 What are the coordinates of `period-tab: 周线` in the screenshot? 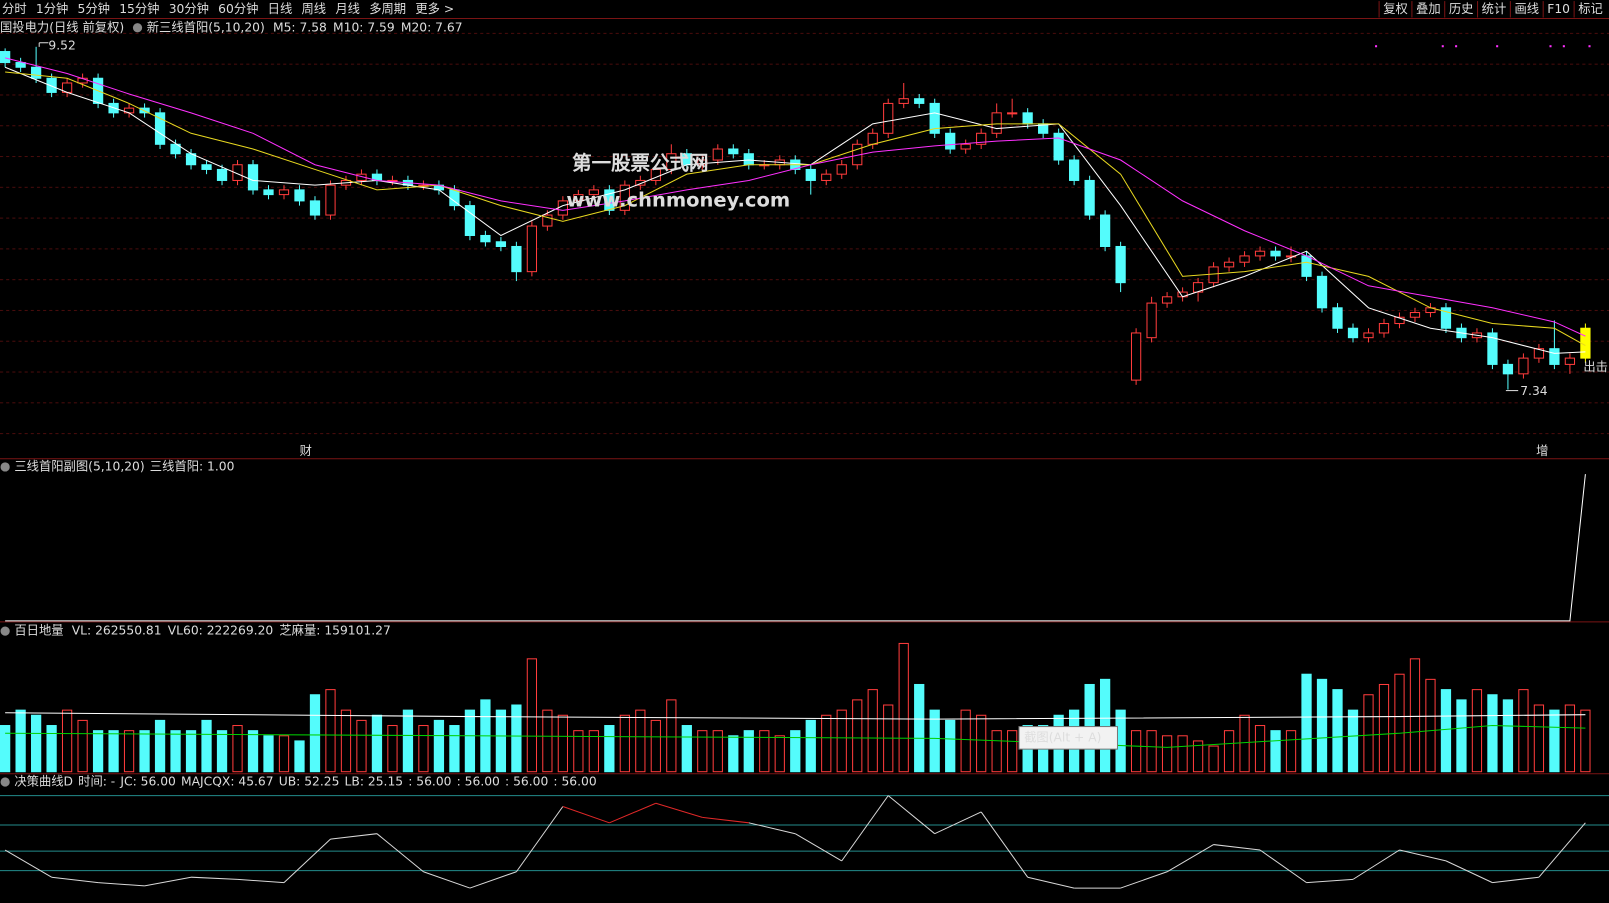 It's located at (314, 9).